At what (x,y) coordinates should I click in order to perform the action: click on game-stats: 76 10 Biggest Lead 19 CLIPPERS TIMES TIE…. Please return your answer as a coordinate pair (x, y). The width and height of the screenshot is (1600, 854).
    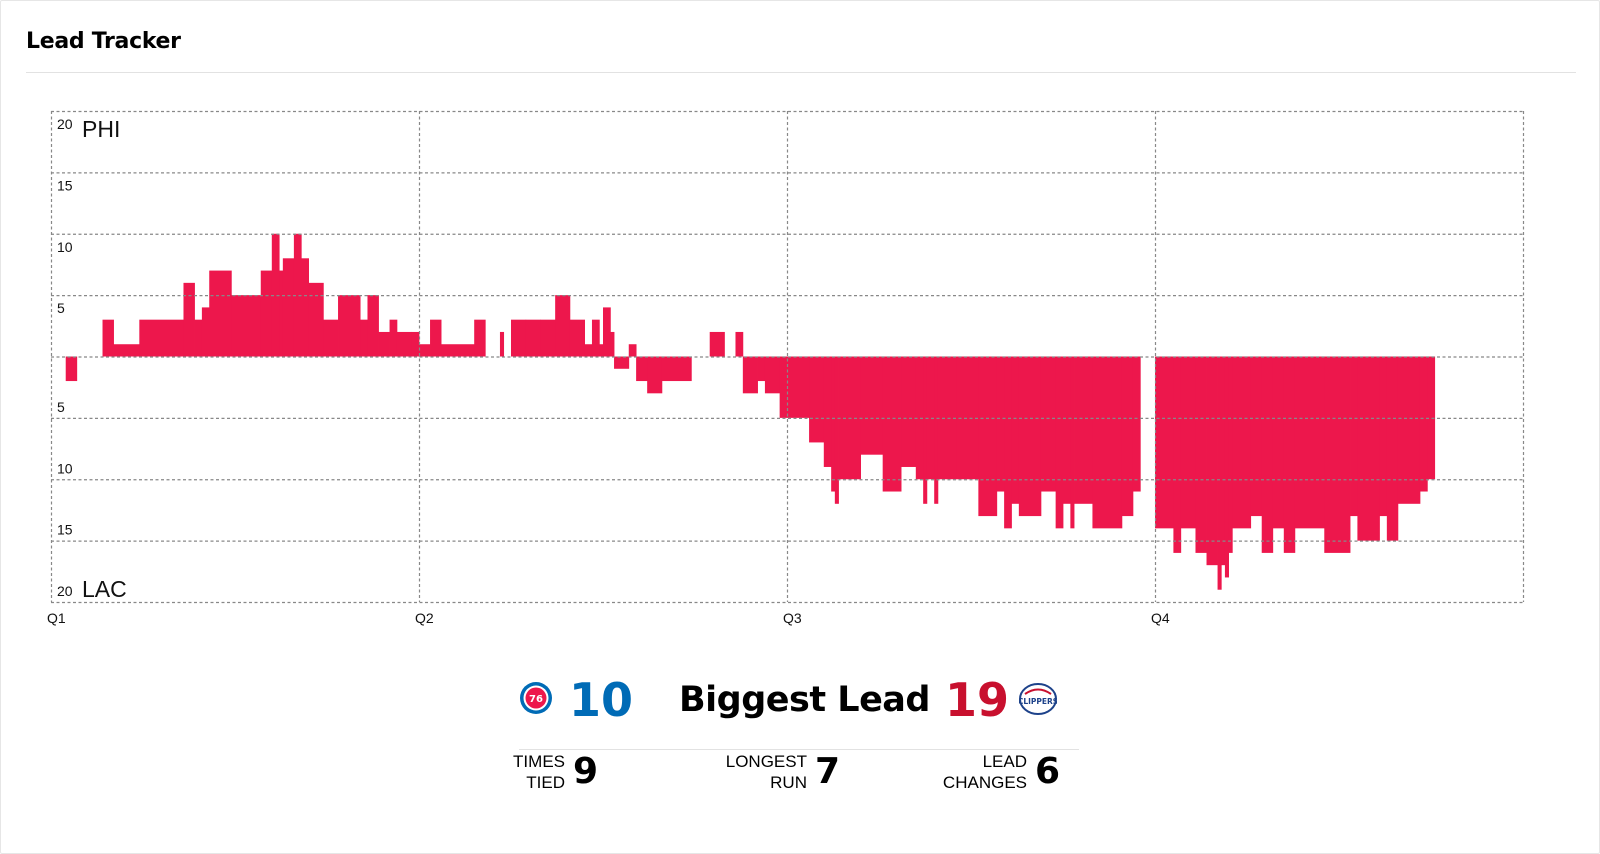
    Looking at the image, I should click on (796, 751).